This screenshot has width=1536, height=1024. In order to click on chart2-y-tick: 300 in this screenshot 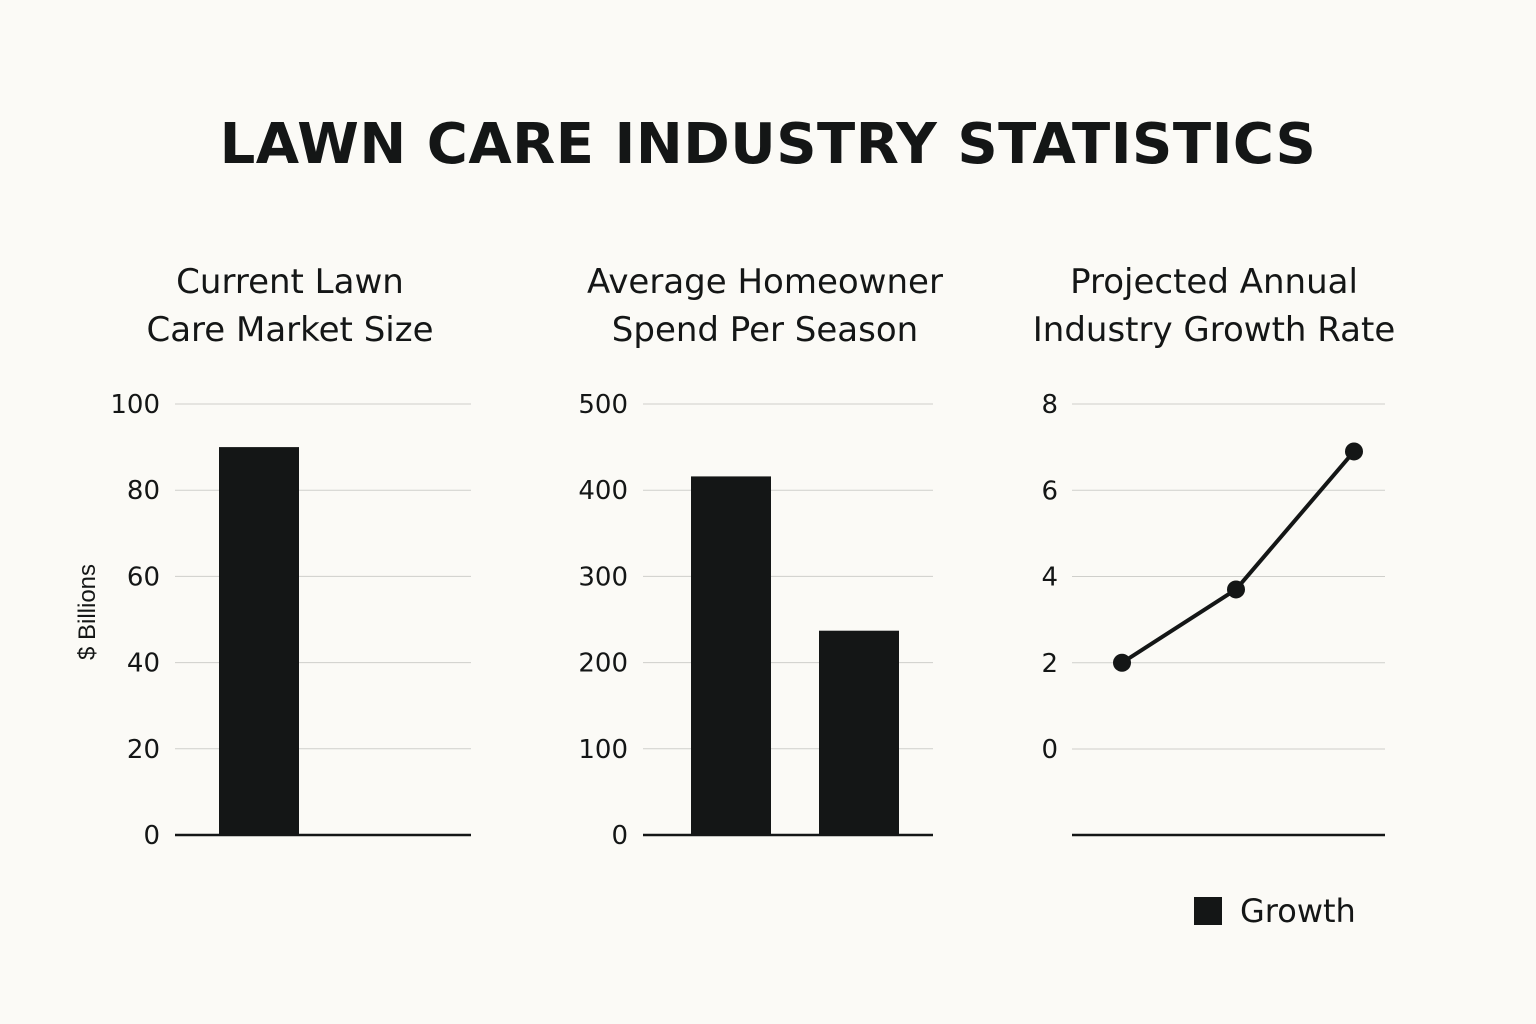, I will do `click(603, 577)`.